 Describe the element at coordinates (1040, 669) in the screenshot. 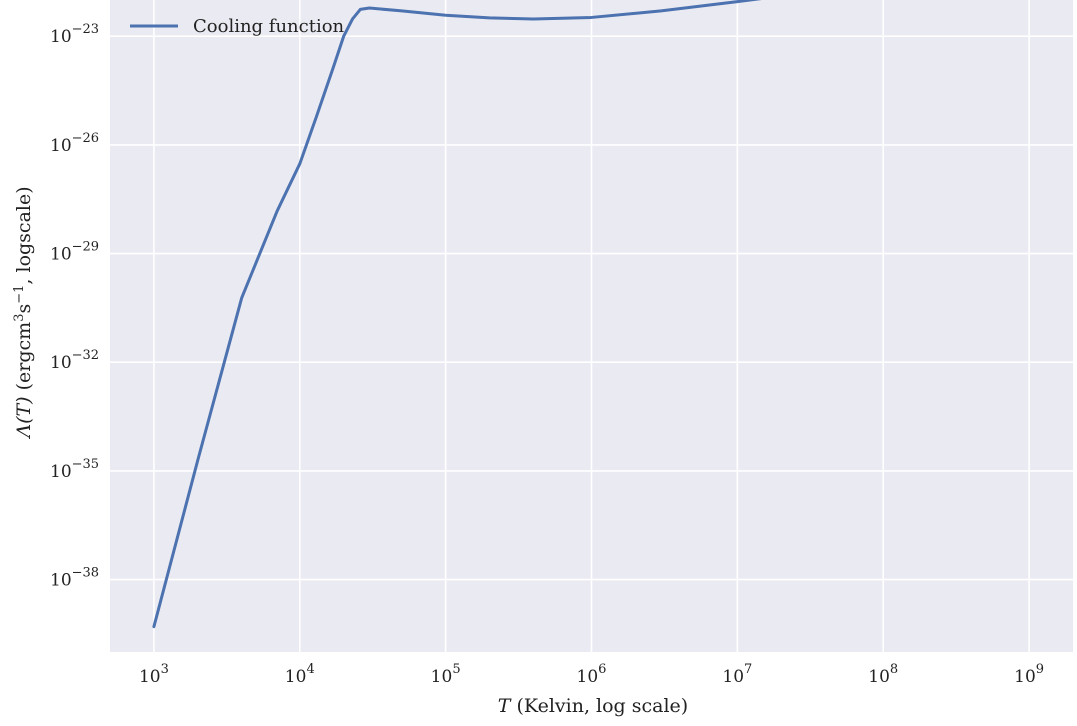

I see `x-tick-exponent: 9` at that location.